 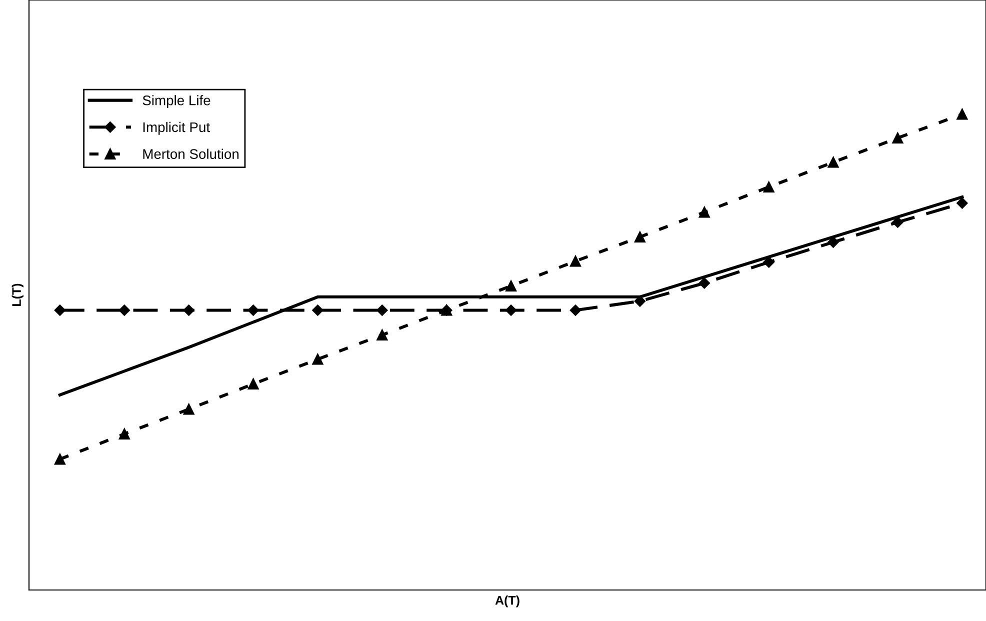 What do you see at coordinates (18, 295) in the screenshot?
I see `y-axis-title: L(T)` at bounding box center [18, 295].